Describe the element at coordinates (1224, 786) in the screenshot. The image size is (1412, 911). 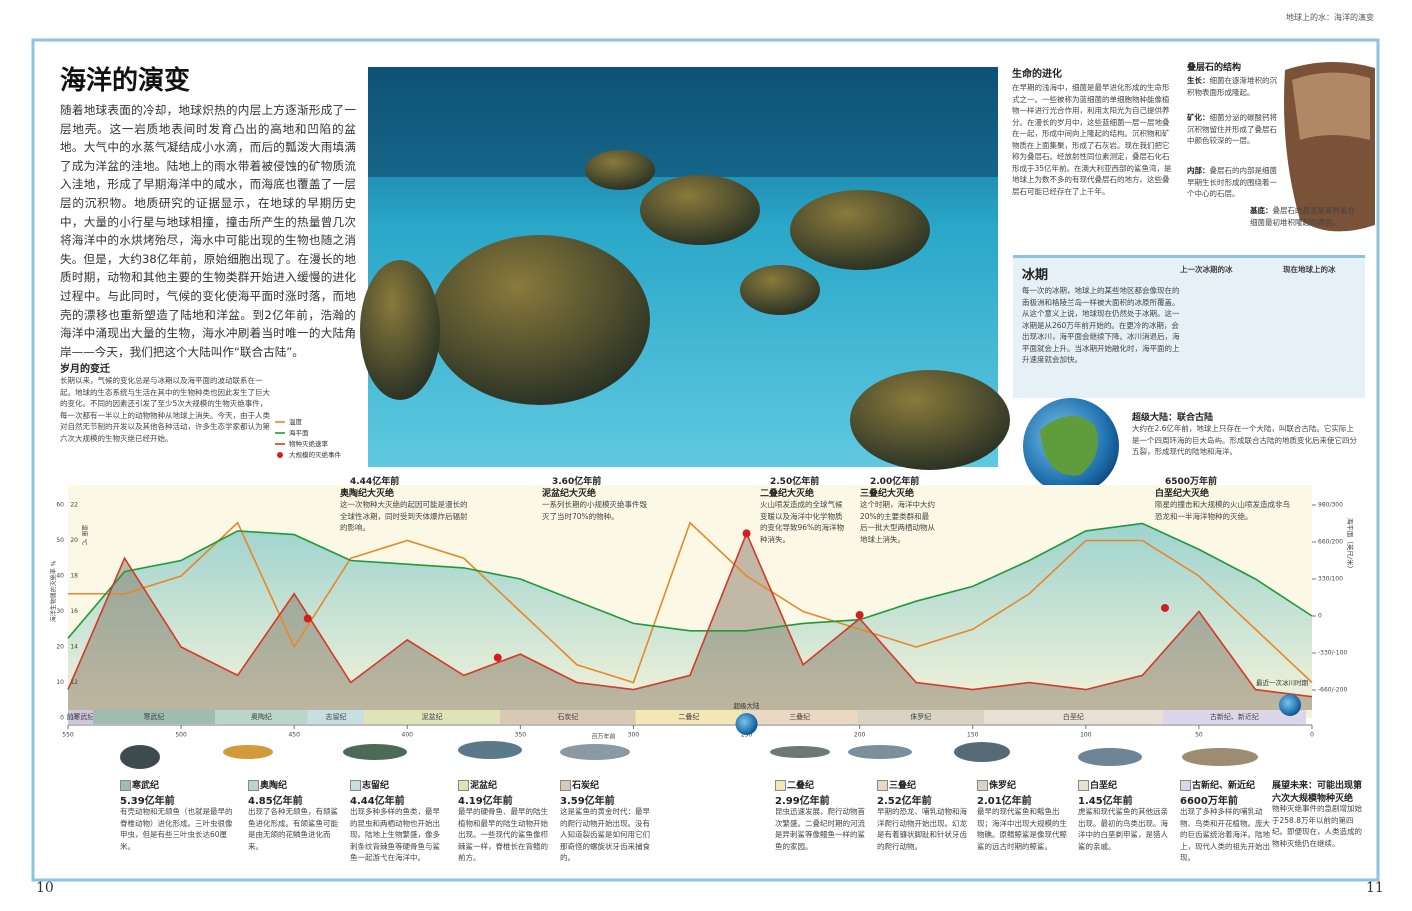
I see `card-name: 古新纪、新近纪` at that location.